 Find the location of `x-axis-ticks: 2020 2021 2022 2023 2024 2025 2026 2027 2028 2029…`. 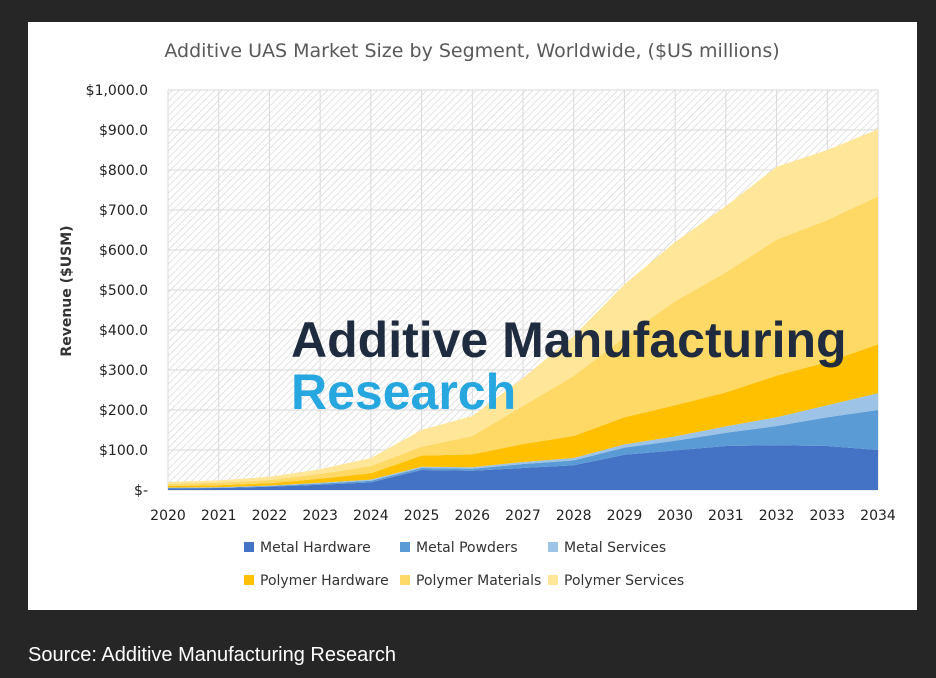

x-axis-ticks: 2020 2021 2022 2023 2024 2025 2026 2027 2028 2029… is located at coordinates (523, 516).